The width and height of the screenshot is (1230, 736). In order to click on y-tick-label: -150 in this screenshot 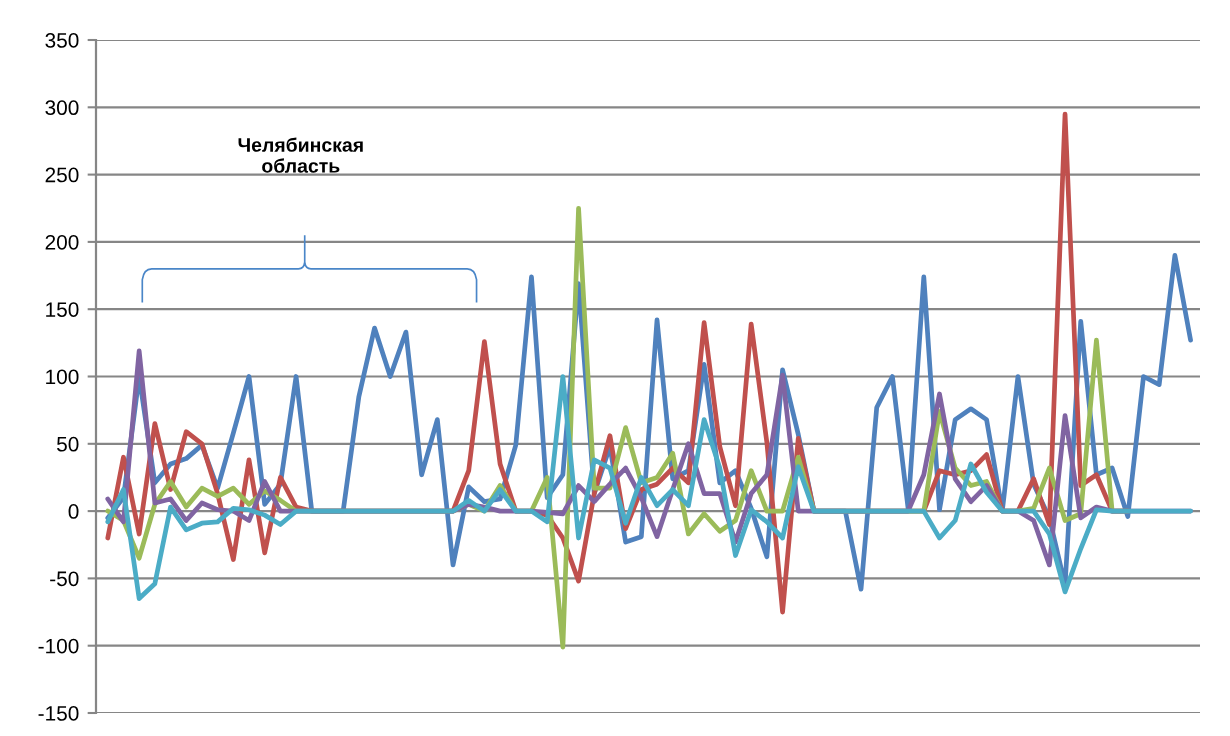, I will do `click(58, 713)`.